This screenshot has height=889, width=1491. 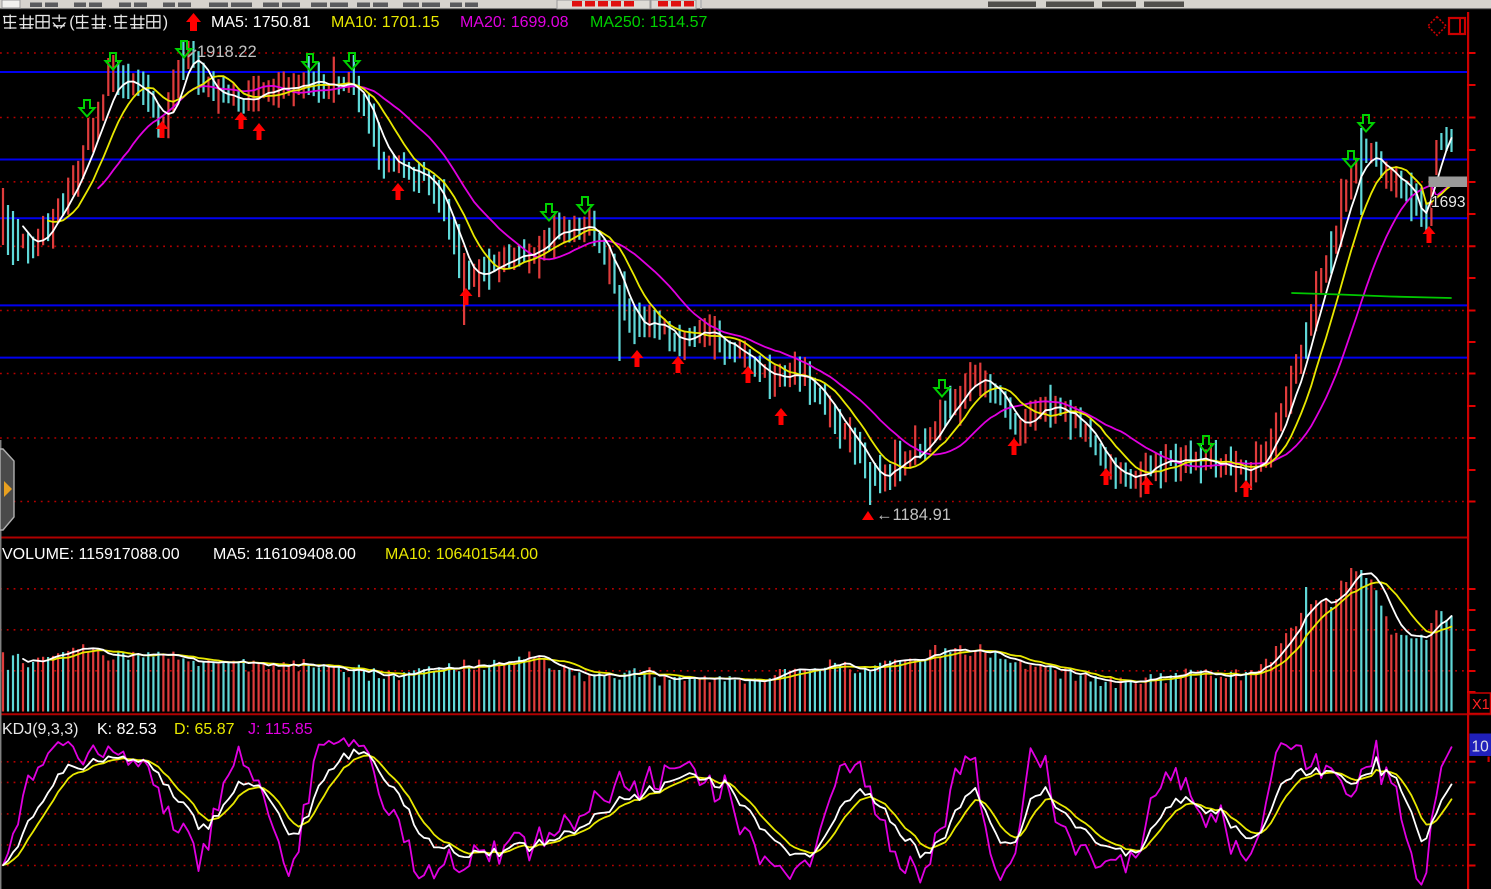 What do you see at coordinates (127, 729) in the screenshot?
I see `svg-text: K: 82.53` at bounding box center [127, 729].